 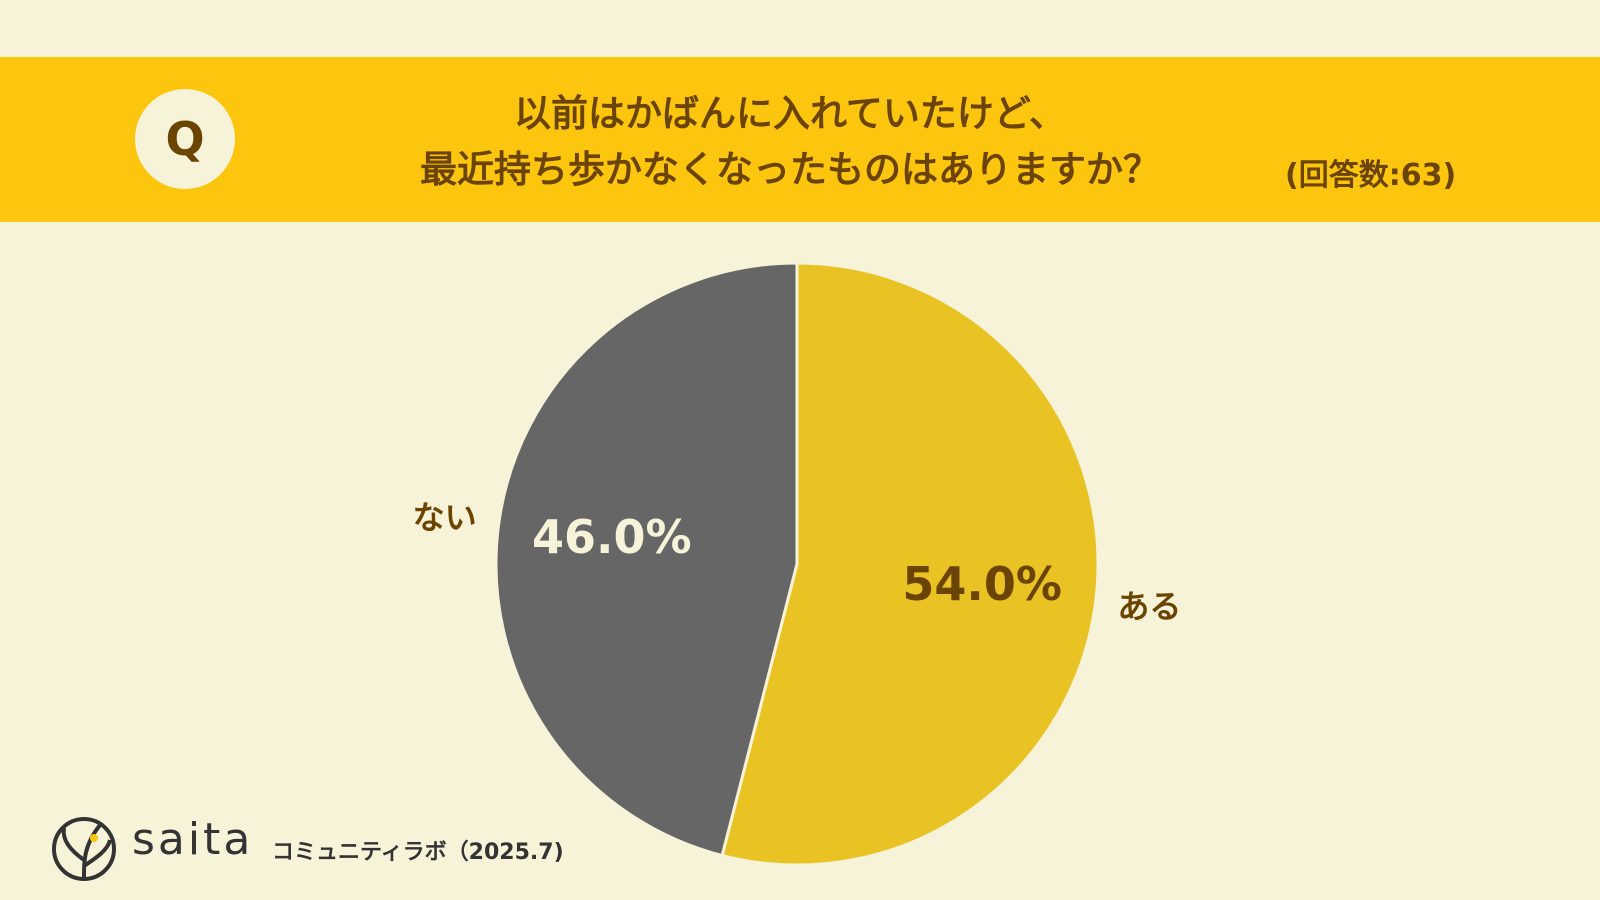 I want to click on logo, so click(x=84, y=849).